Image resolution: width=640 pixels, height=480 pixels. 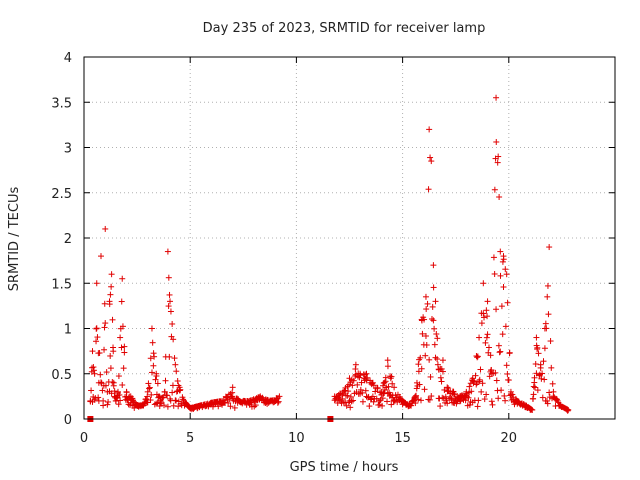 What do you see at coordinates (190, 438) in the screenshot?
I see `x-tick-label: 5` at bounding box center [190, 438].